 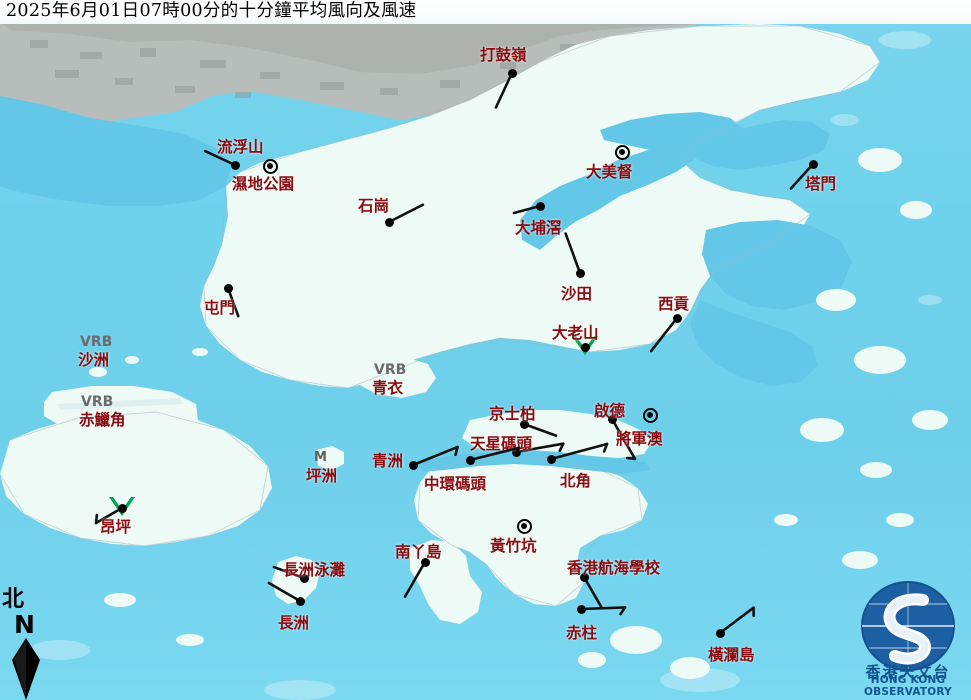 I want to click on hko-logo: 香港天文台 HONG KONG OBSERVATORY, so click(x=908, y=639).